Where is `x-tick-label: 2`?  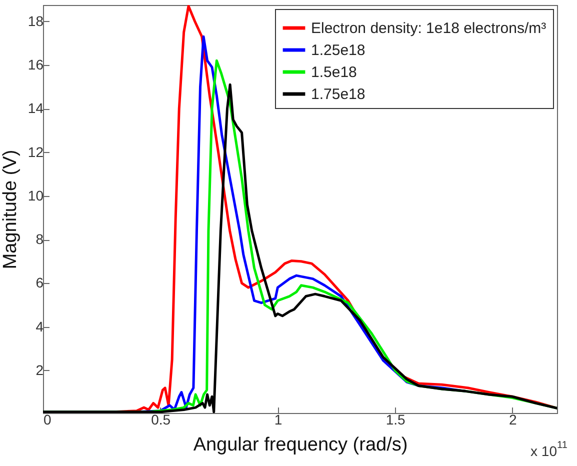
x-tick-label: 2 is located at coordinates (513, 420).